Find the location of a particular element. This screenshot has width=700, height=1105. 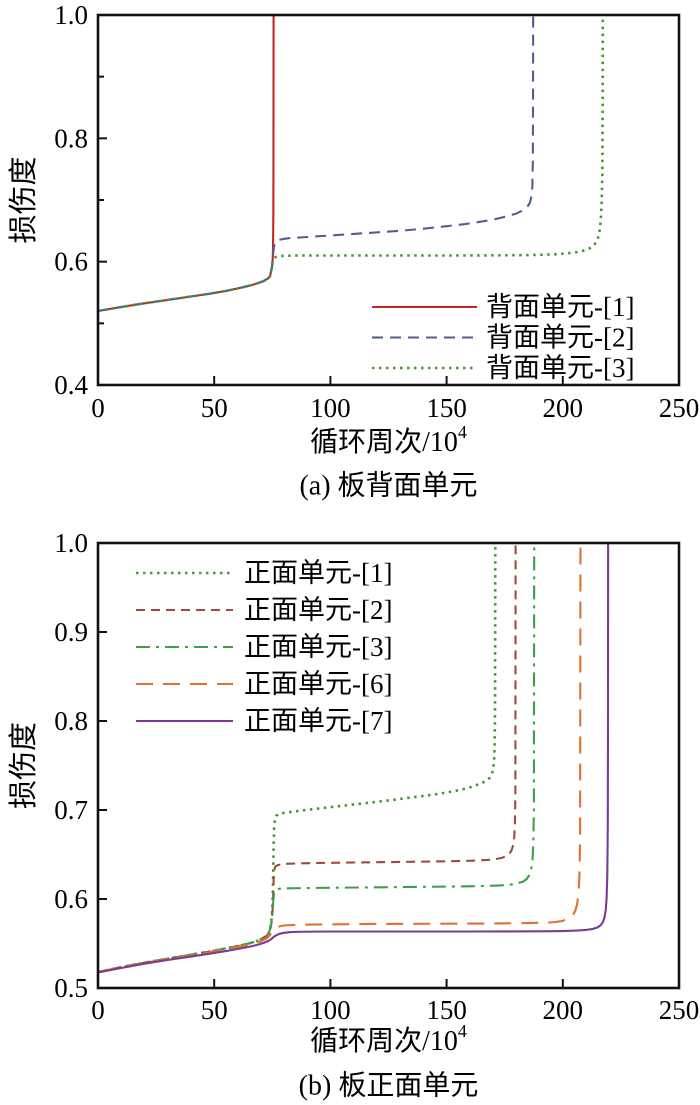

legend-label: 正面单元-[3] is located at coordinates (318, 647).